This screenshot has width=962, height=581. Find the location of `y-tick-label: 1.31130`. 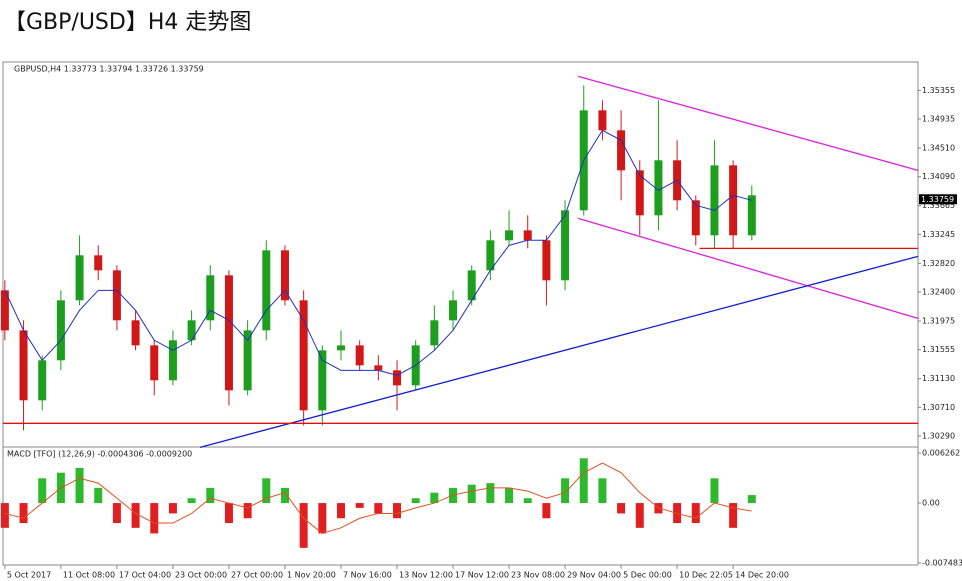

y-tick-label: 1.31130 is located at coordinates (938, 378).